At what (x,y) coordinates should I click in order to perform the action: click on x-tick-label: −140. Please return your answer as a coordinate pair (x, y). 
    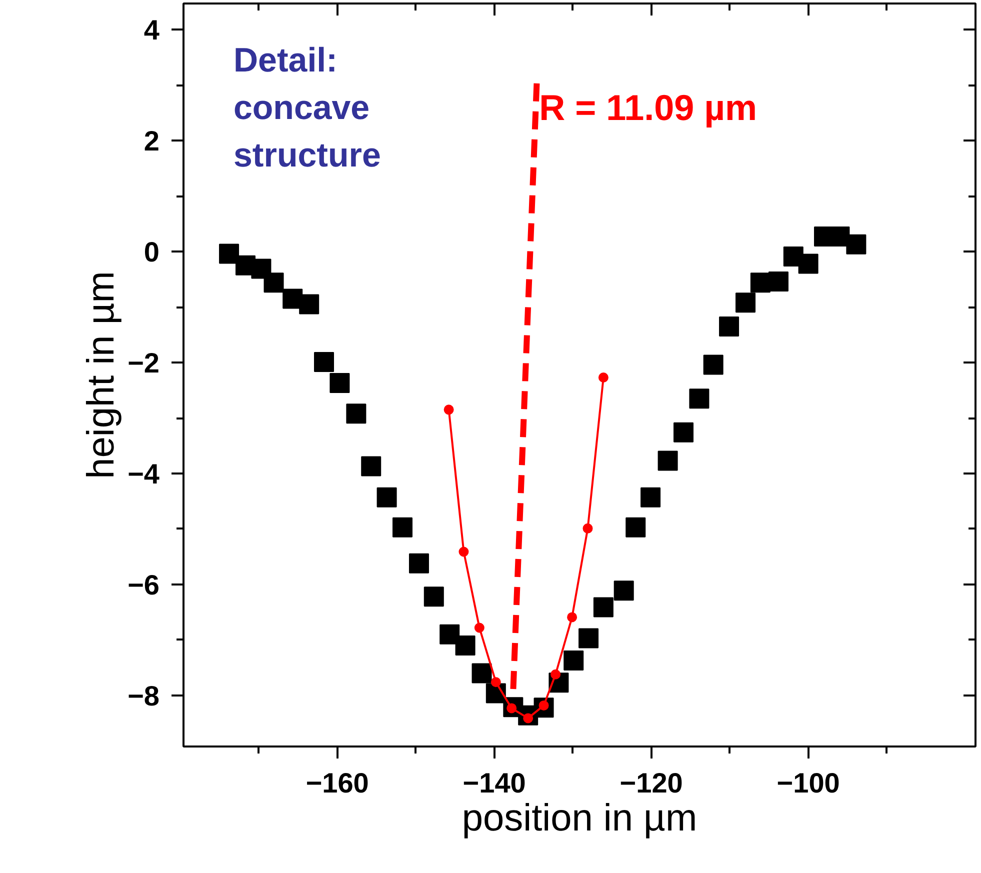
    Looking at the image, I should click on (494, 783).